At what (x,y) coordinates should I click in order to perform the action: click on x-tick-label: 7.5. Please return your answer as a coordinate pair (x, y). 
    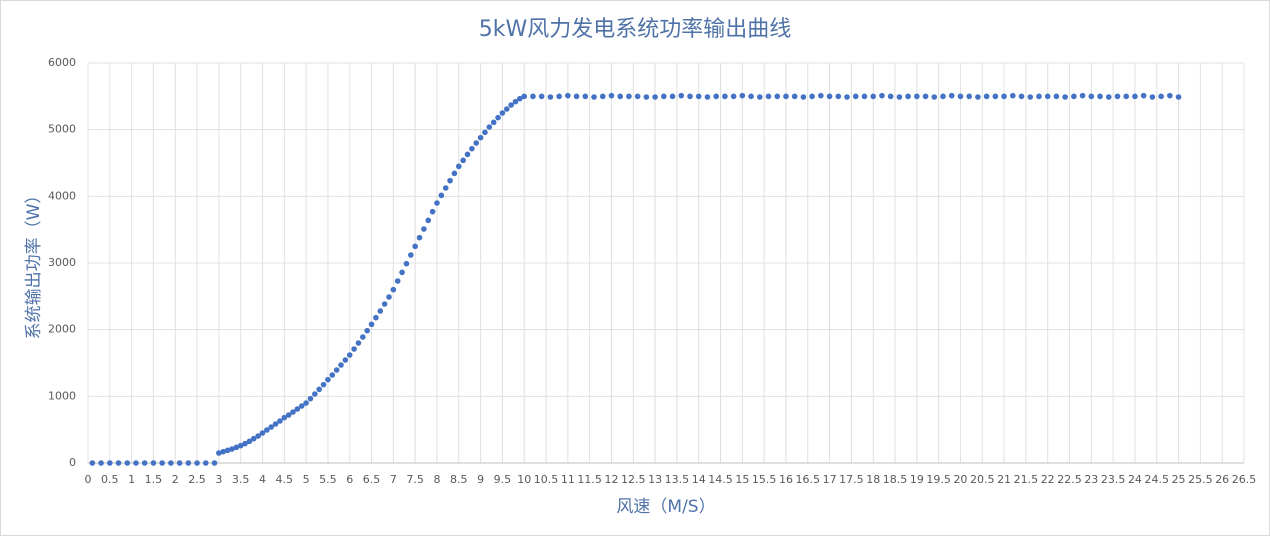
    Looking at the image, I should click on (415, 479).